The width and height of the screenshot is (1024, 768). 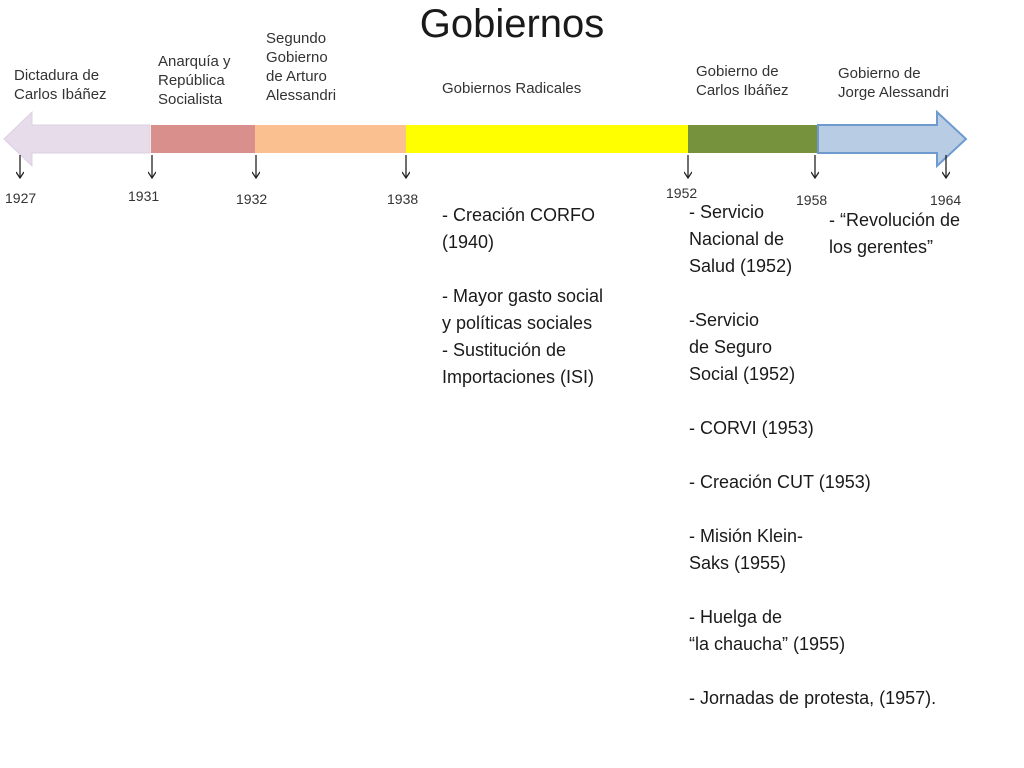 What do you see at coordinates (403, 199) in the screenshot?
I see `year-1938: 1938` at bounding box center [403, 199].